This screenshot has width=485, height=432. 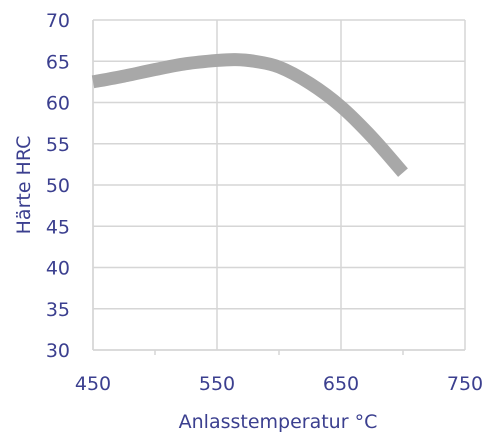 I want to click on y-tick-label: 50, so click(x=58, y=186).